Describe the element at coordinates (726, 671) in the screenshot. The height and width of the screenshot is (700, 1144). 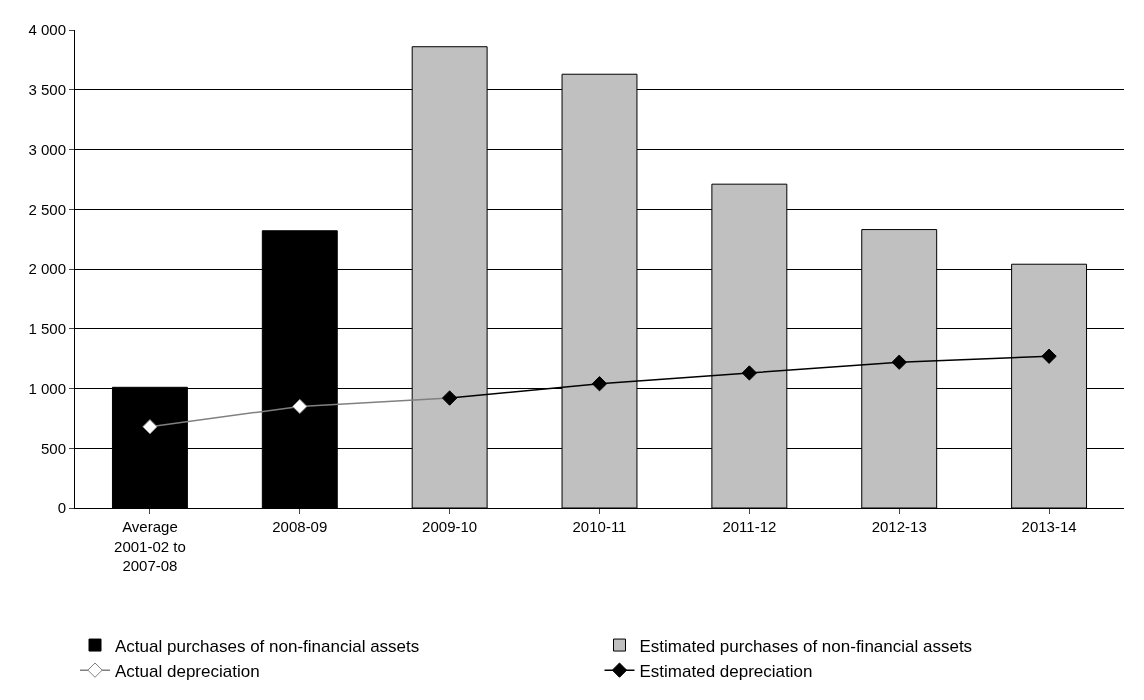
I see `legend-label: Estimated depreciation` at that location.